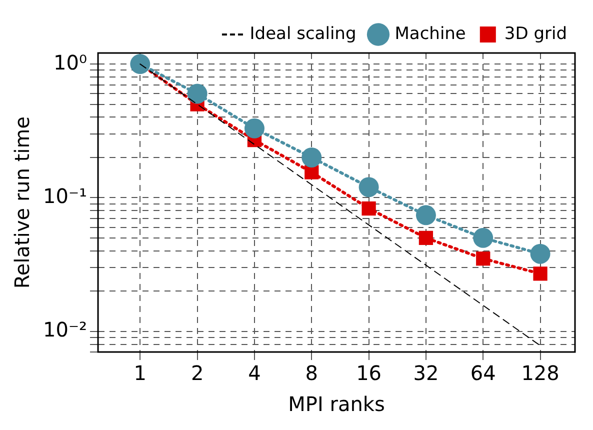 Image resolution: width=593 pixels, height=430 pixels. What do you see at coordinates (197, 373) in the screenshot?
I see `x-tick-label: 2` at bounding box center [197, 373].